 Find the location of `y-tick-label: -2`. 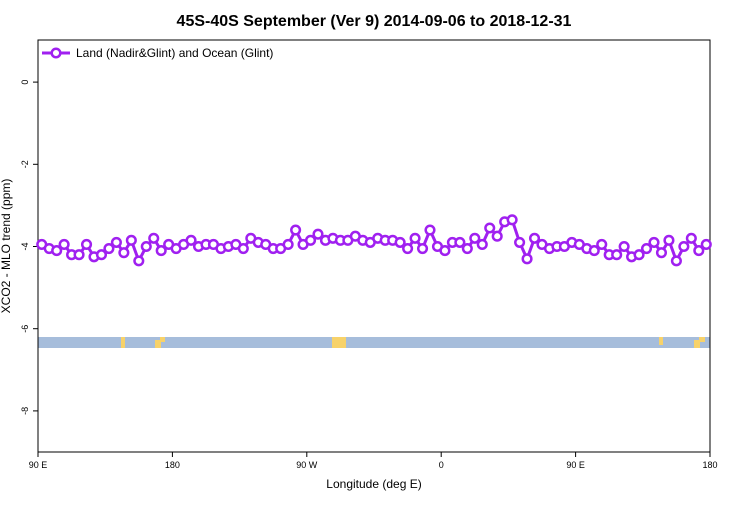

y-tick-label: -2 is located at coordinates (25, 164).